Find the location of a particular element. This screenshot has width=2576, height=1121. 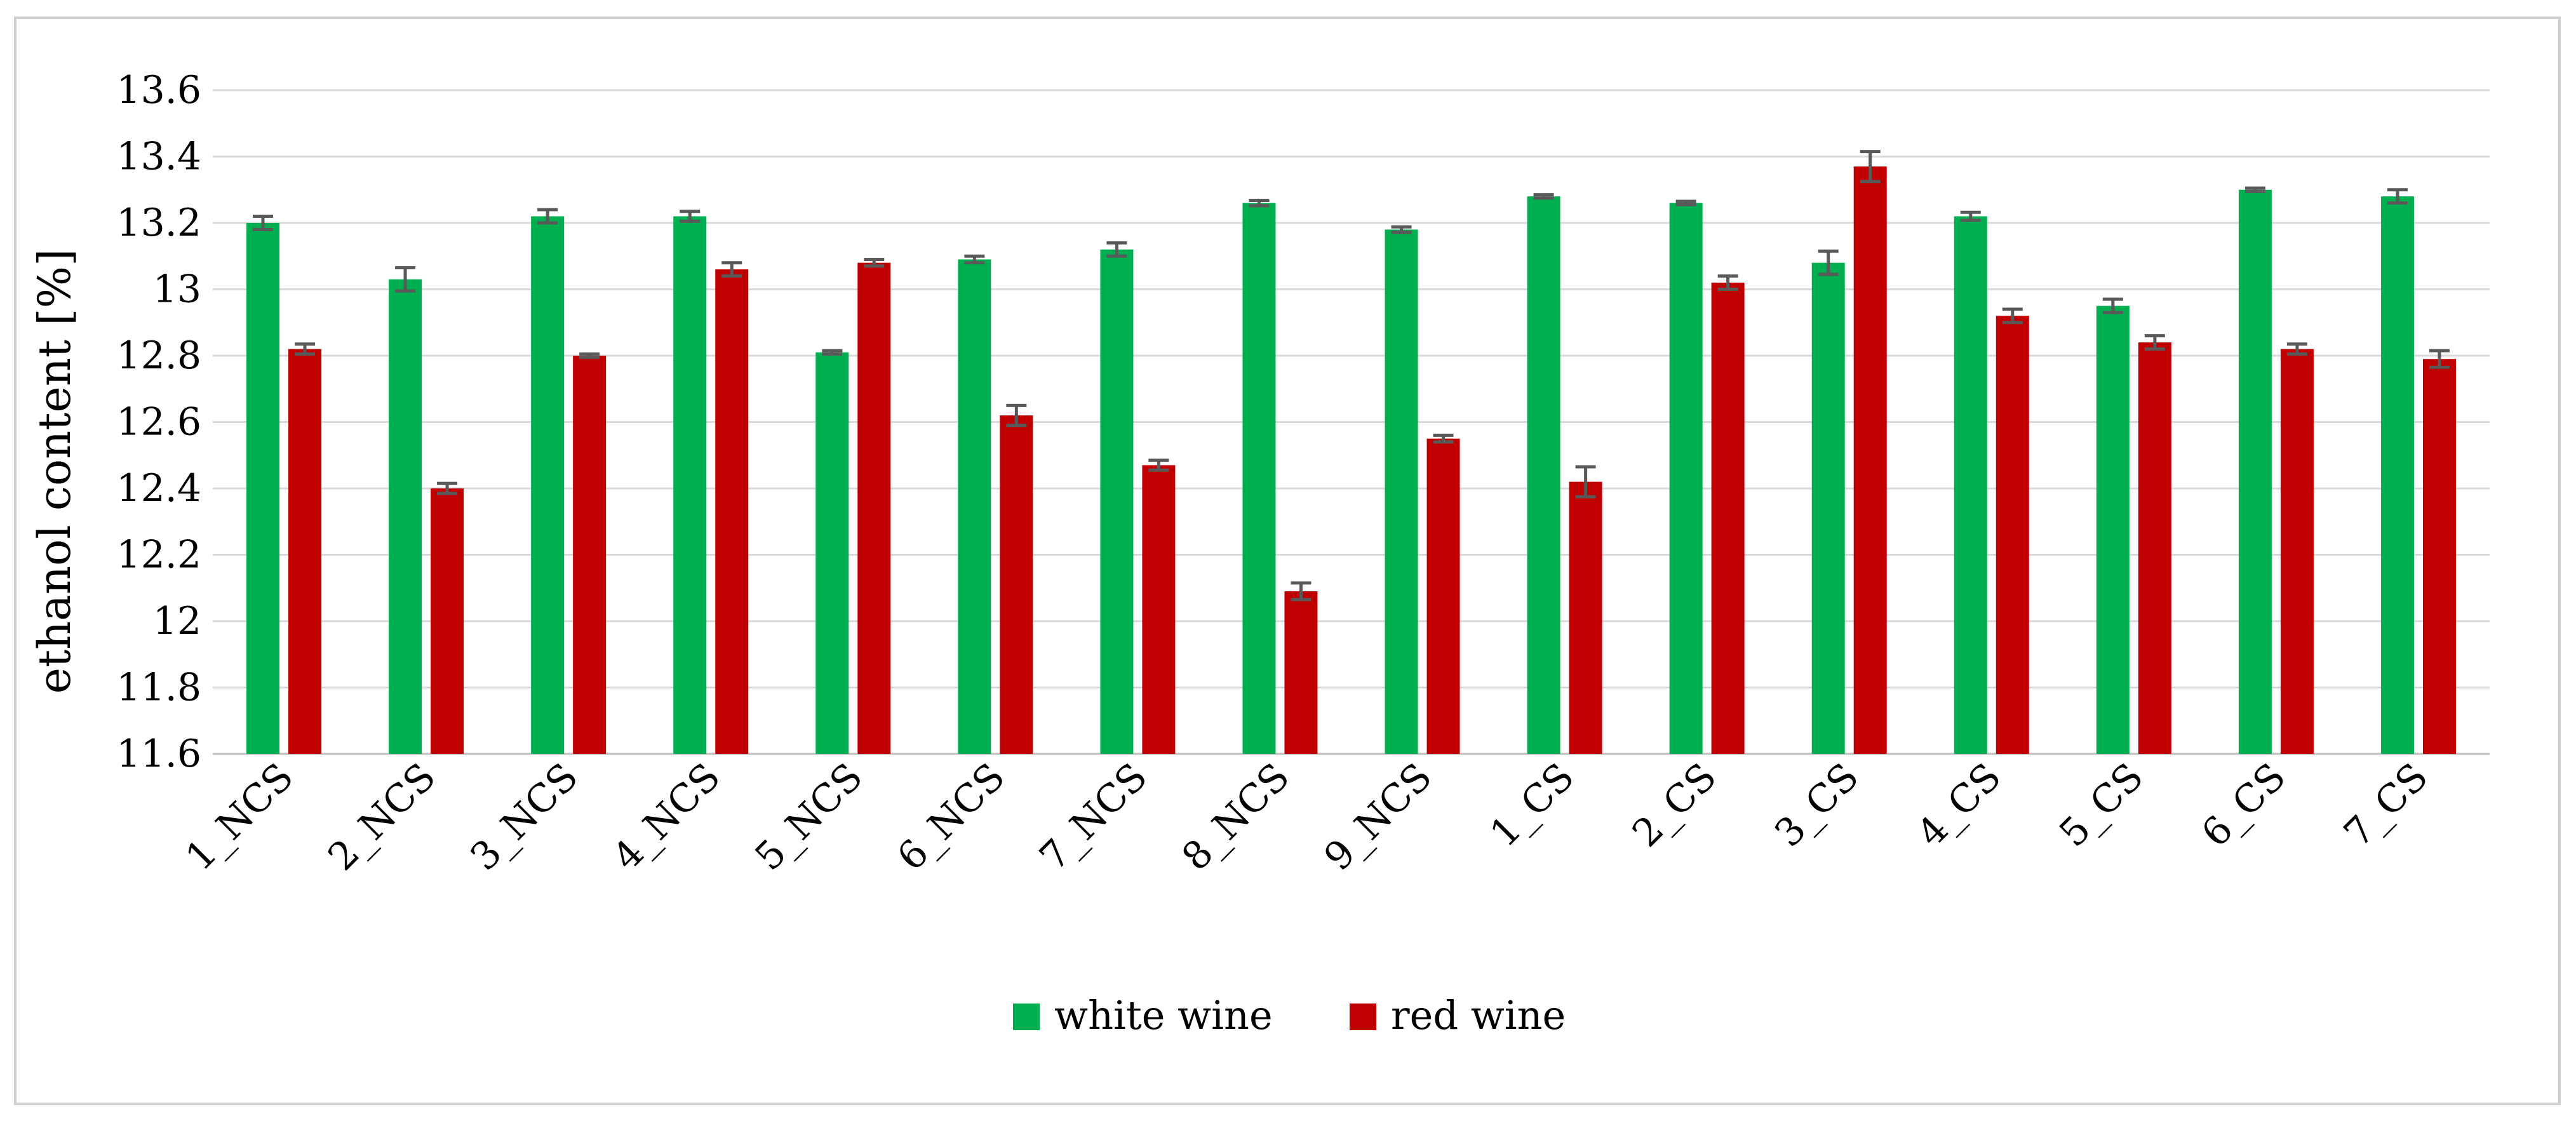

white-wine-bar-9_NCS is located at coordinates (1401, 491).